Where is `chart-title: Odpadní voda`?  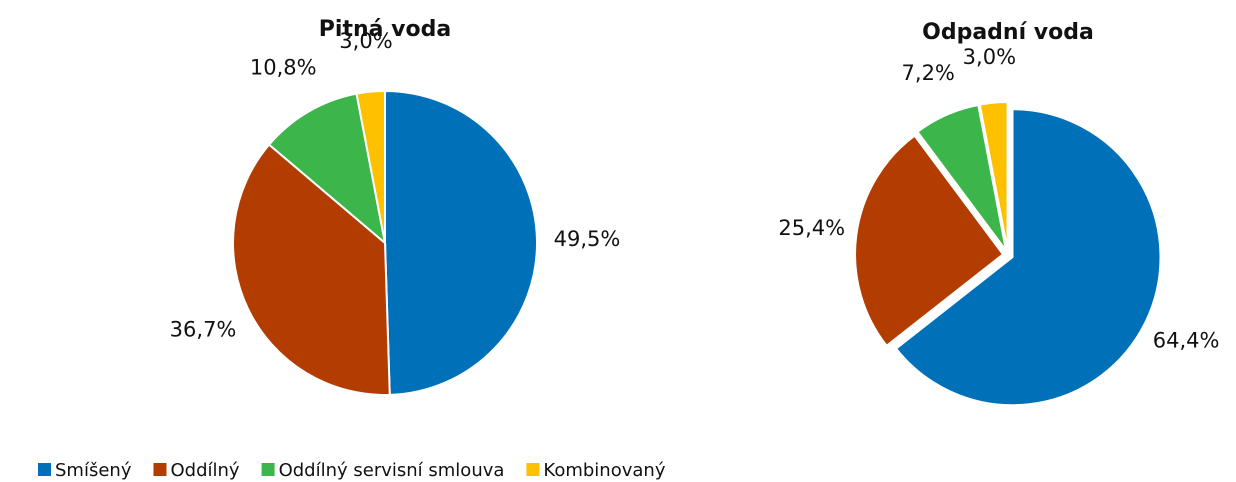
chart-title: Odpadní voda is located at coordinates (1008, 32).